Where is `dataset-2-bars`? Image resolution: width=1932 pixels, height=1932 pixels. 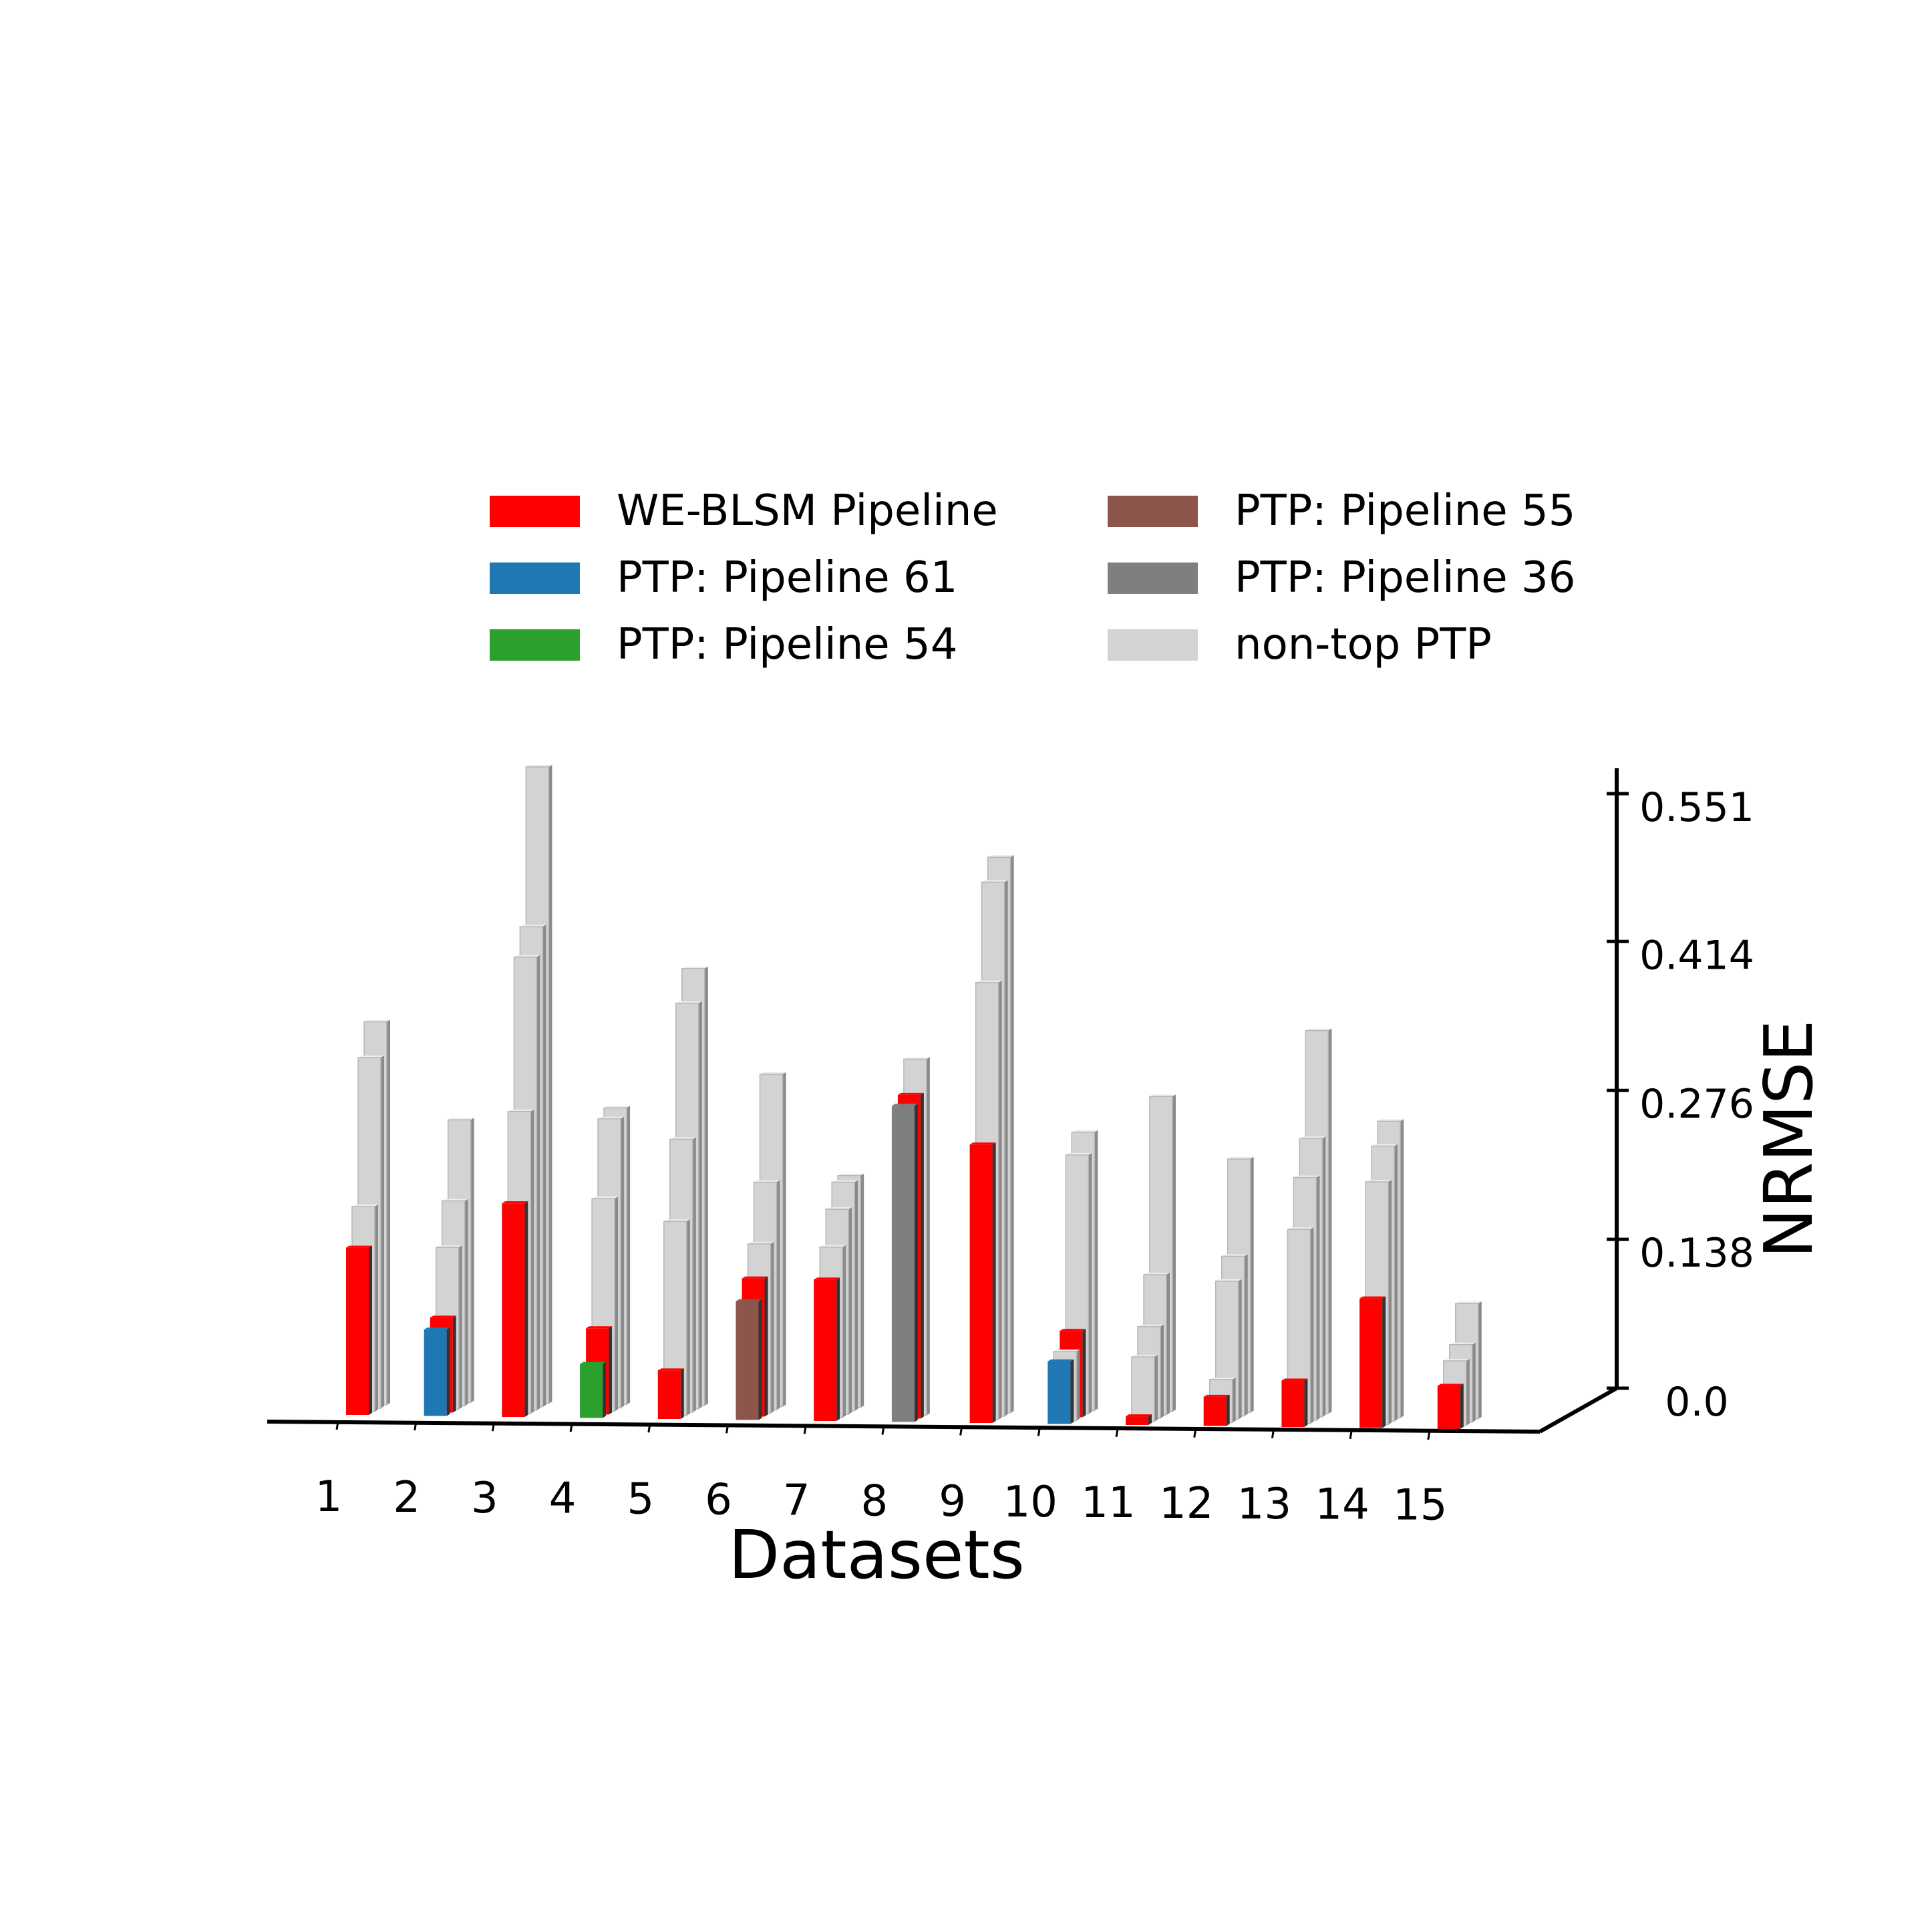 dataset-2-bars is located at coordinates (449, 1267).